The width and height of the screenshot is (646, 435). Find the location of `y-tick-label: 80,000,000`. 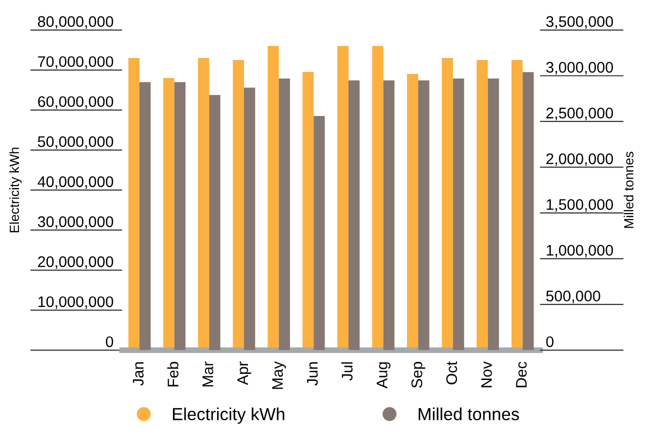

y-tick-label: 80,000,000 is located at coordinates (76, 22).